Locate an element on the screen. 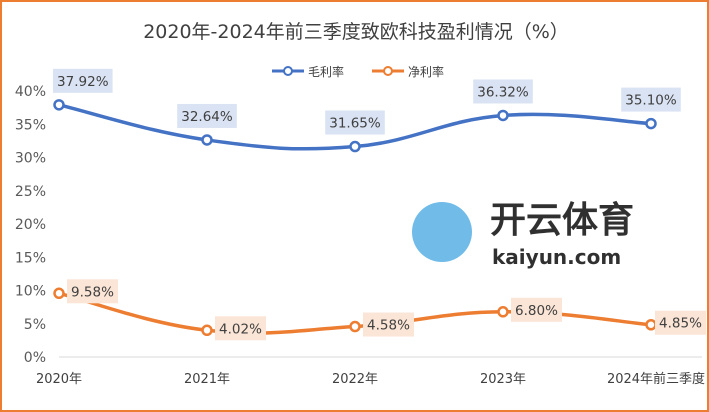 The height and width of the screenshot is (412, 709). data-label: 6.80% is located at coordinates (536, 311).